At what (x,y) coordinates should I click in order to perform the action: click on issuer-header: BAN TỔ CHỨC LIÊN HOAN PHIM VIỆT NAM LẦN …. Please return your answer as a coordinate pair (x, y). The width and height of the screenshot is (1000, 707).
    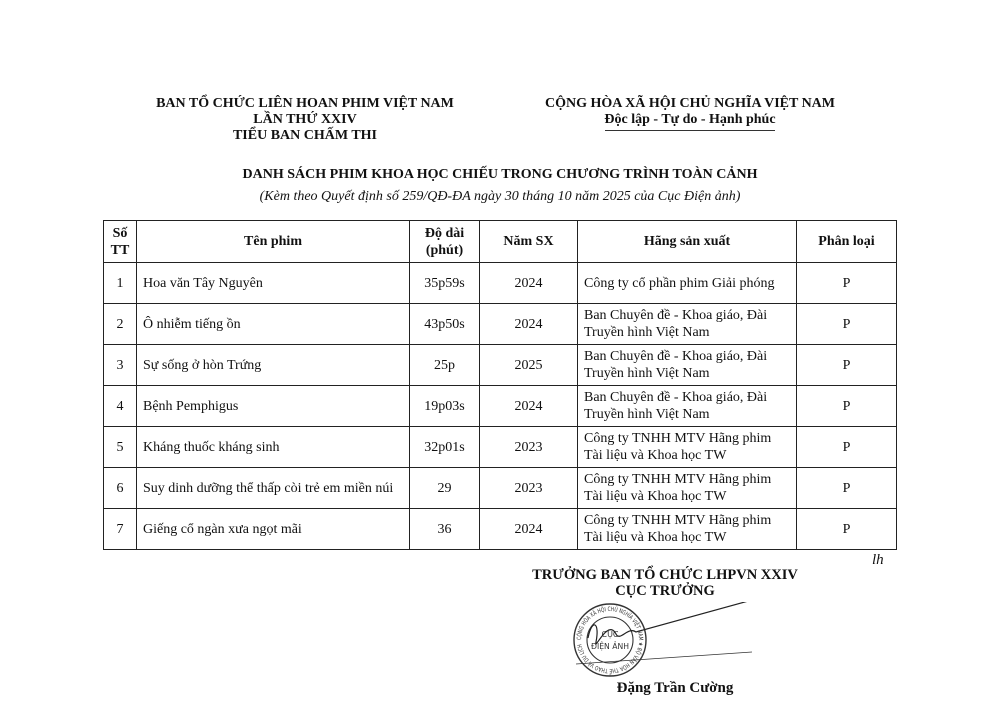
    Looking at the image, I should click on (305, 120).